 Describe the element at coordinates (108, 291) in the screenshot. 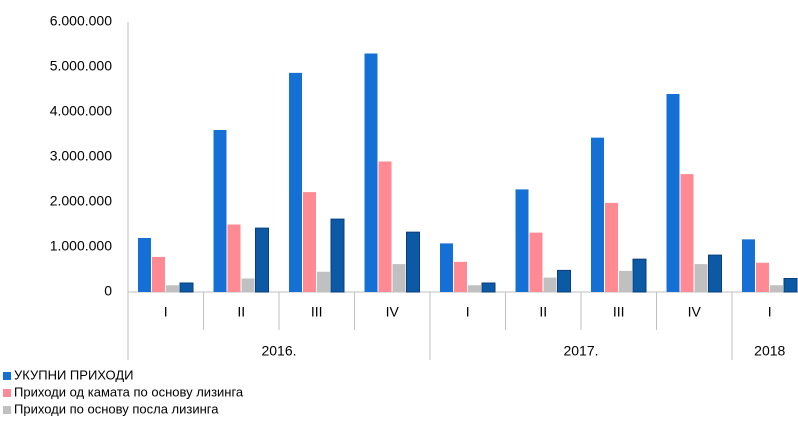

I see `y-tick-label: 0` at that location.